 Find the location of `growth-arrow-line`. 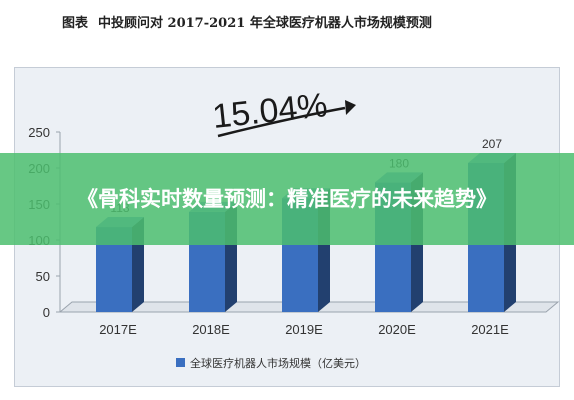

growth-arrow-line is located at coordinates (281, 122).